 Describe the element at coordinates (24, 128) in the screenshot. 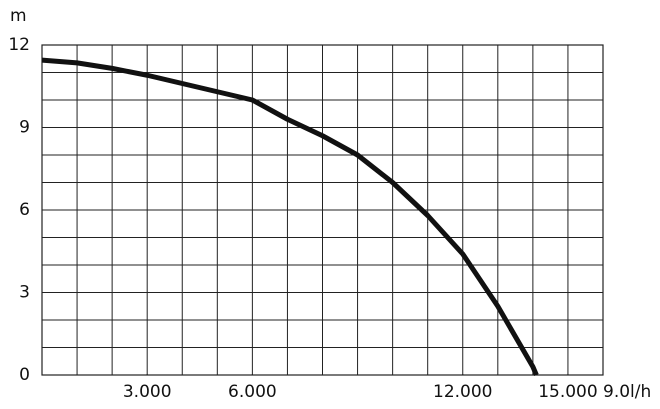

I see `y-tick-label: 9` at that location.